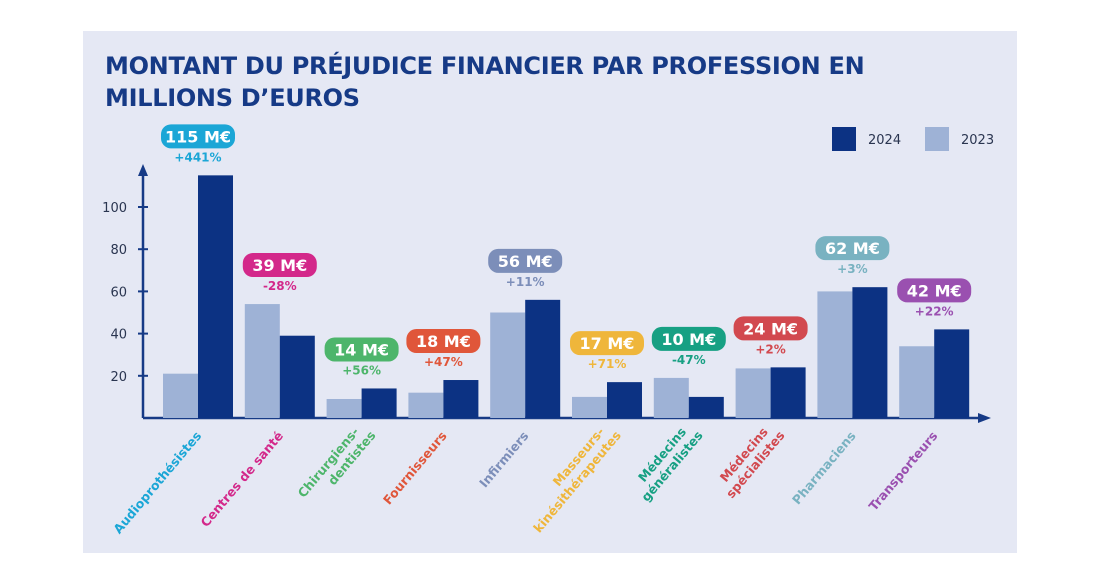 This screenshot has height=585, width=1100. What do you see at coordinates (844, 139) in the screenshot?
I see `legend-swatch-2024` at bounding box center [844, 139].